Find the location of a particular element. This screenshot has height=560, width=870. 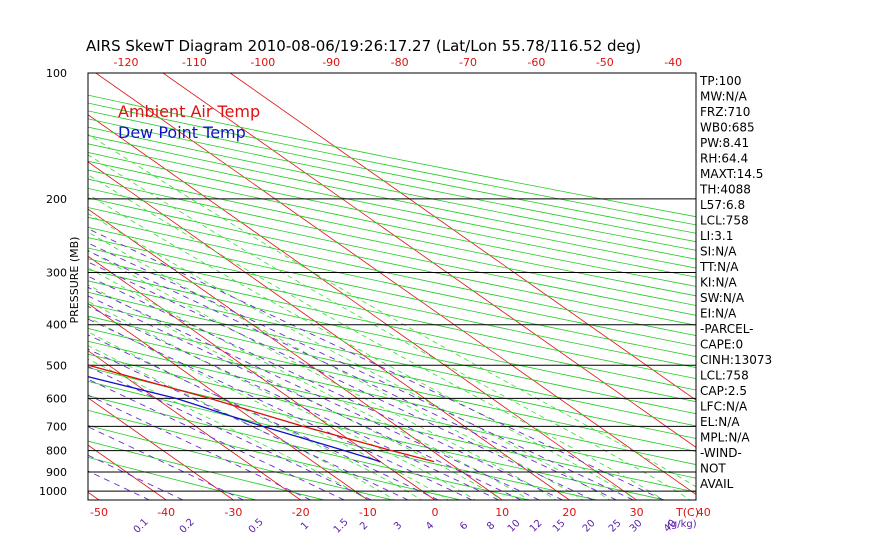

pressure-tick-label: 500 is located at coordinates (56, 365).